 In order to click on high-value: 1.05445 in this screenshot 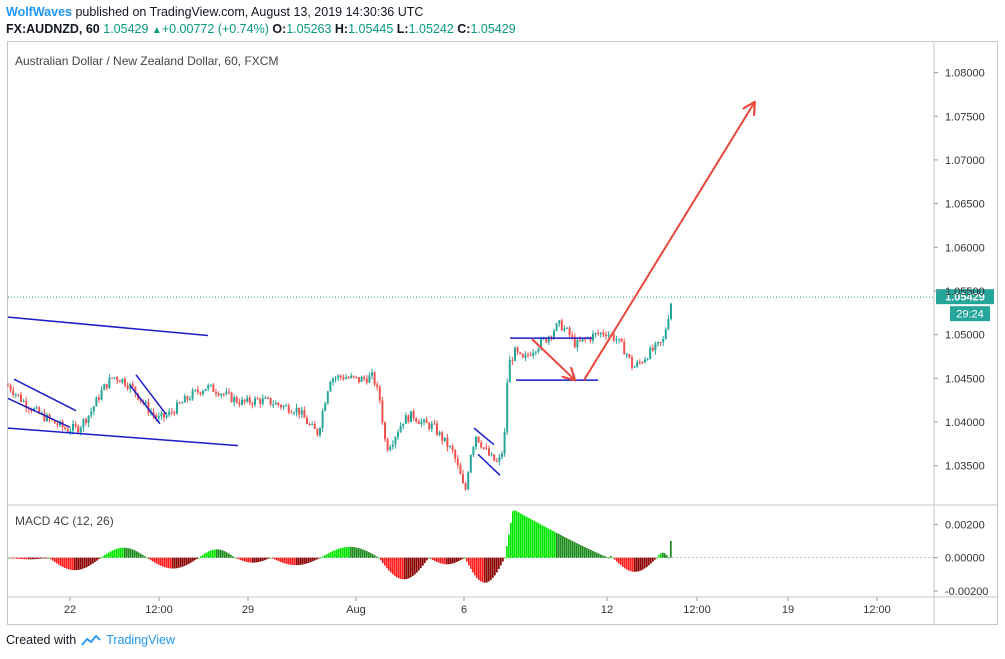, I will do `click(371, 29)`.